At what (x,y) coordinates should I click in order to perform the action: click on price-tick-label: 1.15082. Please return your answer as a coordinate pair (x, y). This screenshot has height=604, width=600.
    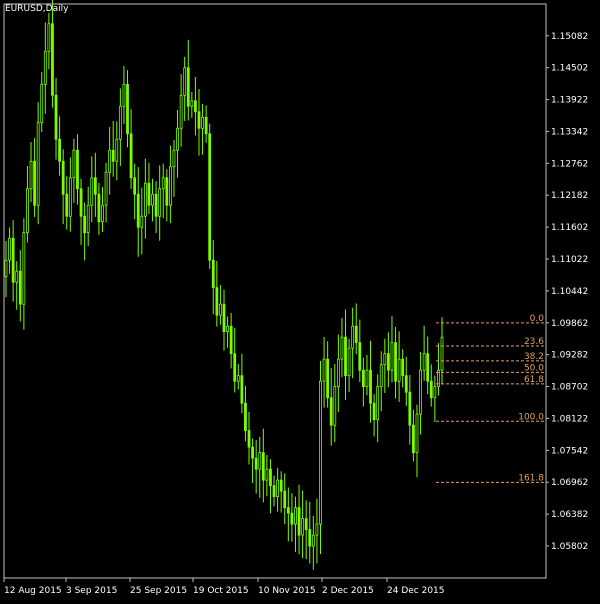
    Looking at the image, I should click on (569, 37).